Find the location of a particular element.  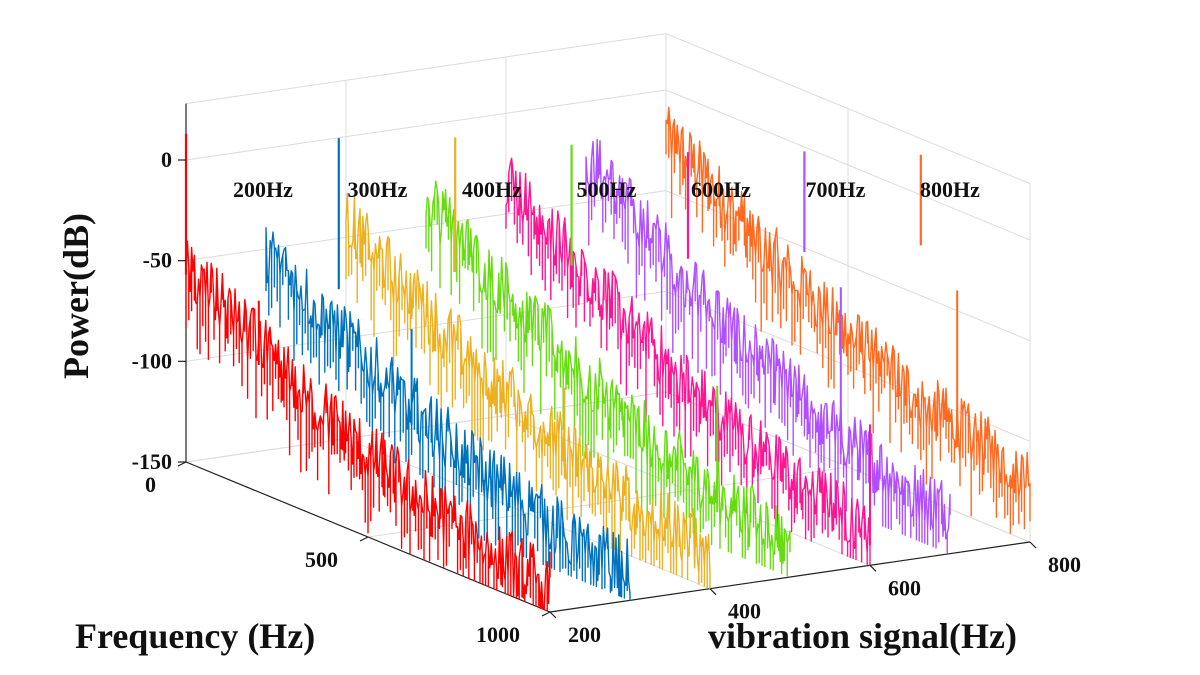

y-axis-label: vibration signal(Hz) is located at coordinates (862, 636).